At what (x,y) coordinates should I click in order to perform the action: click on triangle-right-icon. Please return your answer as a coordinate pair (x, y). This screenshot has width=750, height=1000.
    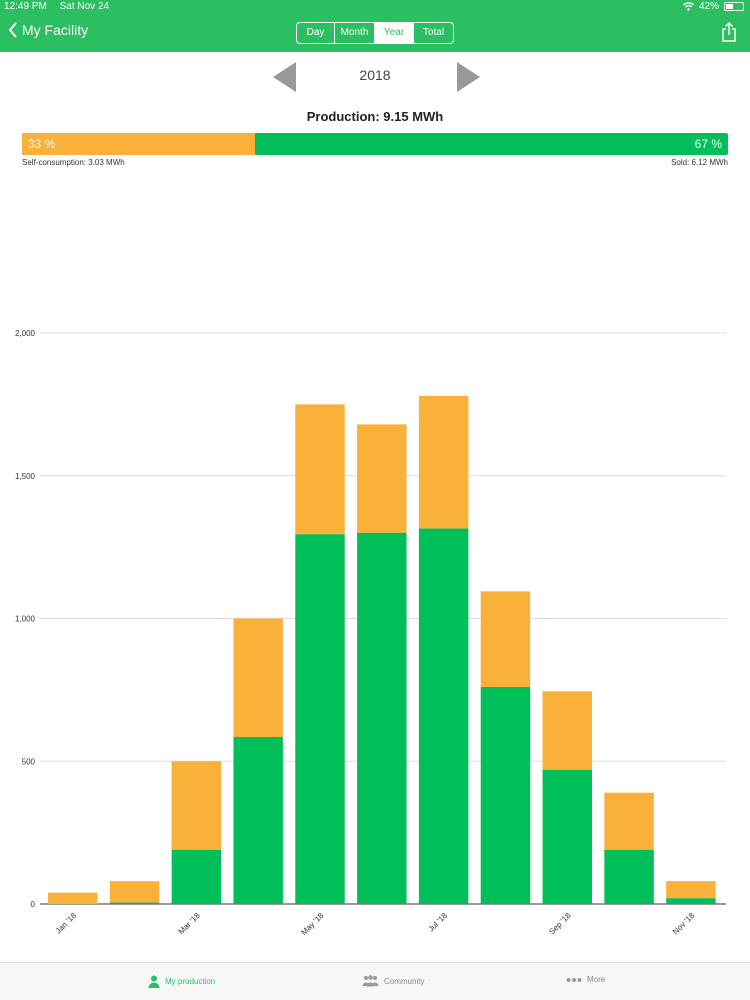
    Looking at the image, I should click on (468, 77).